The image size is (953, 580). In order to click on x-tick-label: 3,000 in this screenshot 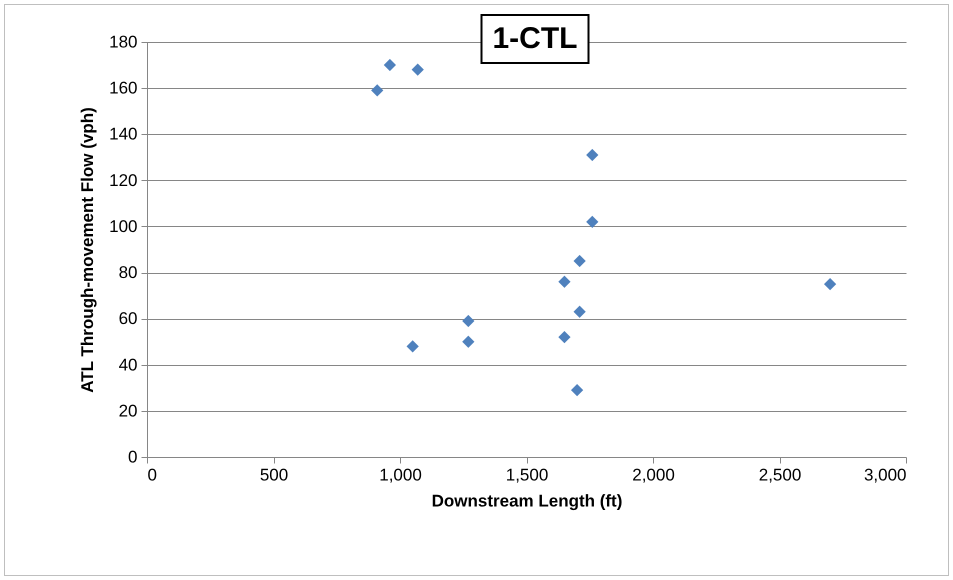, I will do `click(885, 475)`.